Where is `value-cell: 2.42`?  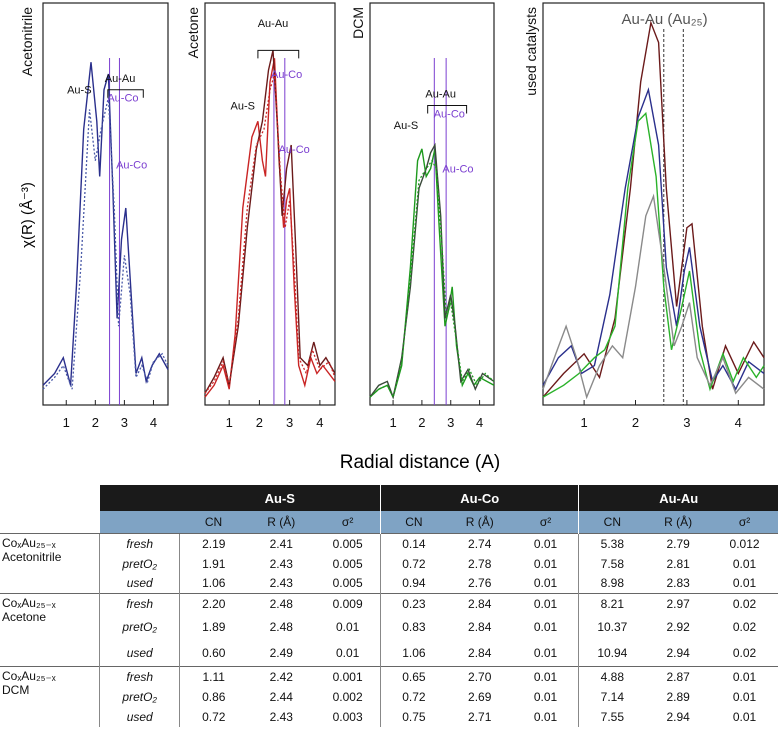 value-cell: 2.42 is located at coordinates (281, 676).